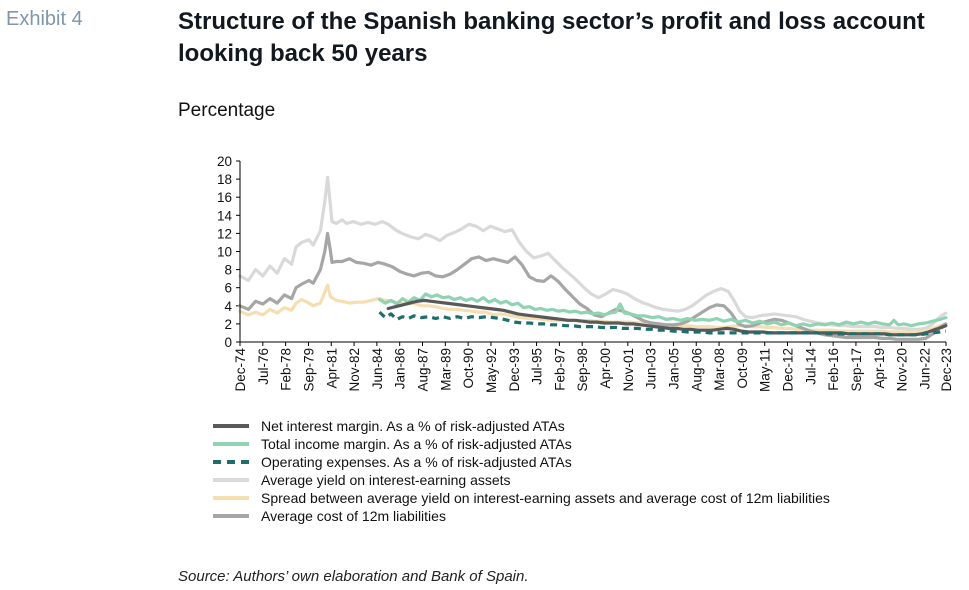 This screenshot has height=590, width=969. Describe the element at coordinates (810, 366) in the screenshot. I see `x-tick-label: Jul-14` at that location.